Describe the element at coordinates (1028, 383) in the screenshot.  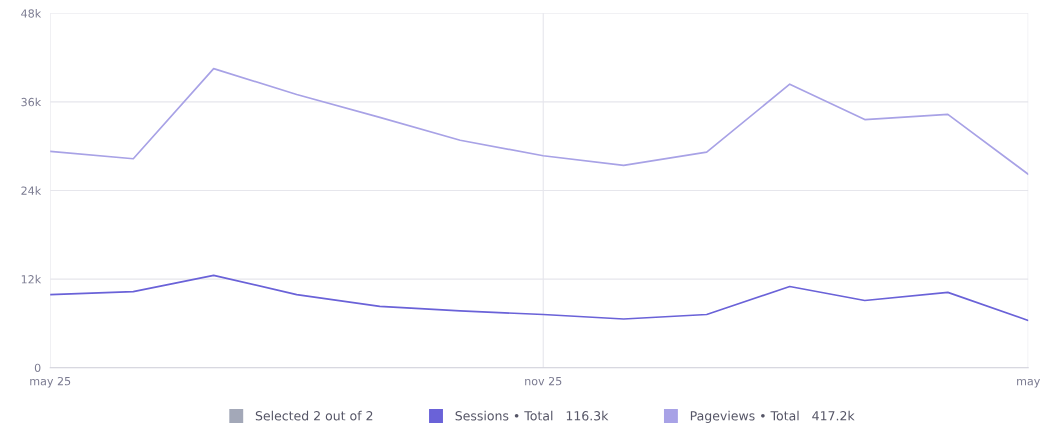
I see `x-tick-label: may` at that location.